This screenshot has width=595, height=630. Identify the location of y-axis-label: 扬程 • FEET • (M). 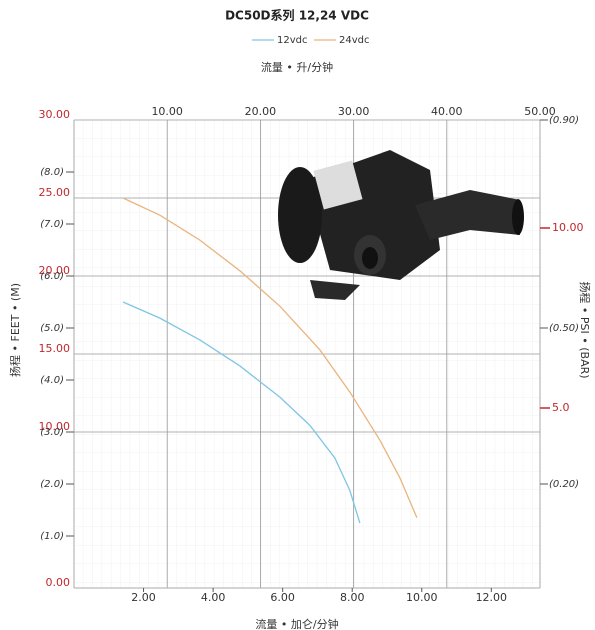
(15, 330).